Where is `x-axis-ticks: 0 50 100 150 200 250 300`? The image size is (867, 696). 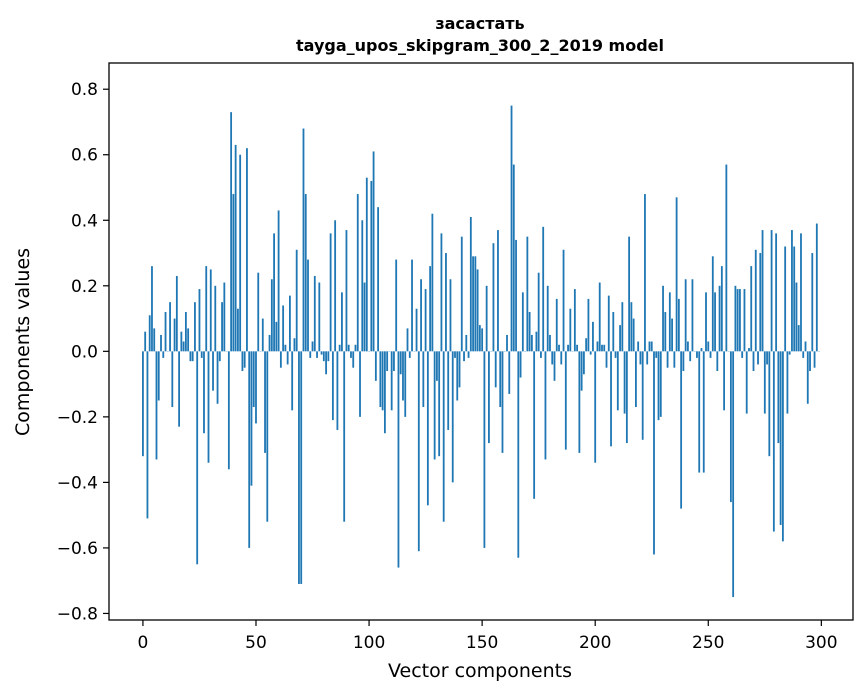 x-axis-ticks: 0 50 100 150 200 250 300 is located at coordinates (488, 636).